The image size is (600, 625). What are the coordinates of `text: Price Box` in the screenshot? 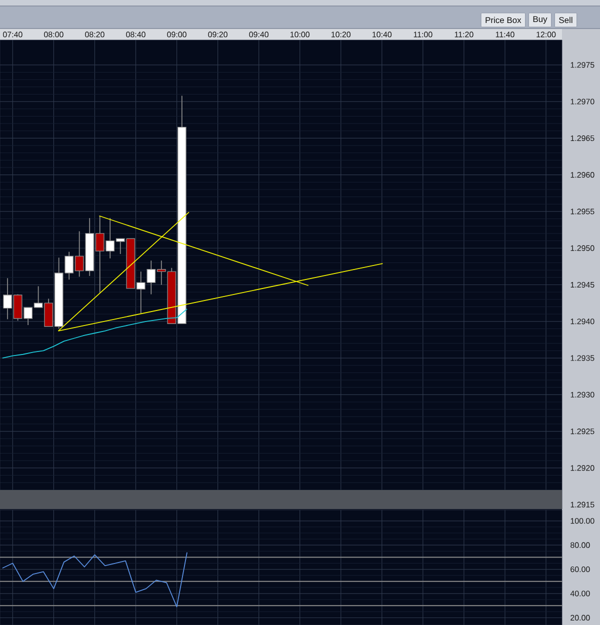 It's located at (504, 20).